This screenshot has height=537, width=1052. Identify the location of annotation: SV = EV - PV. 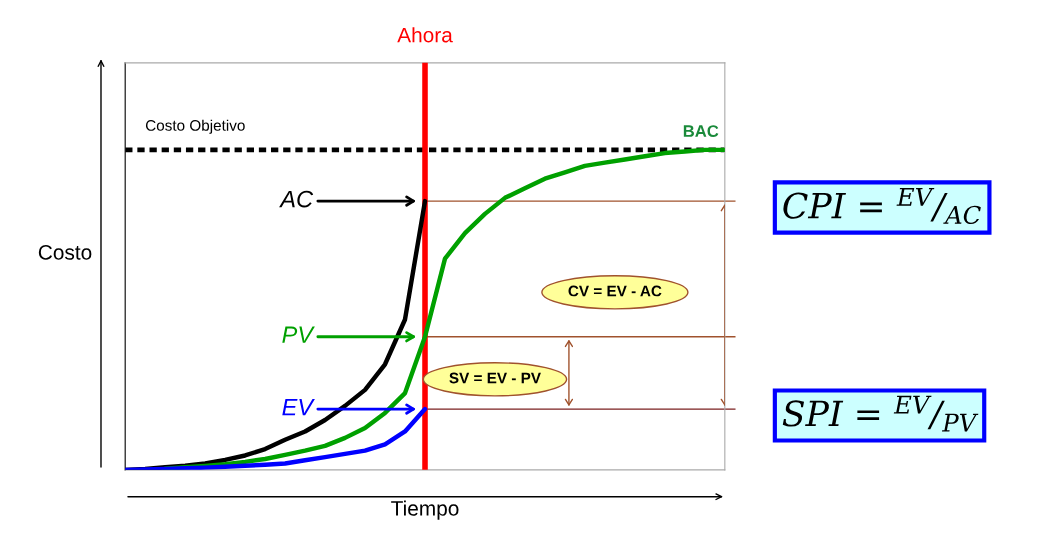
(495, 378).